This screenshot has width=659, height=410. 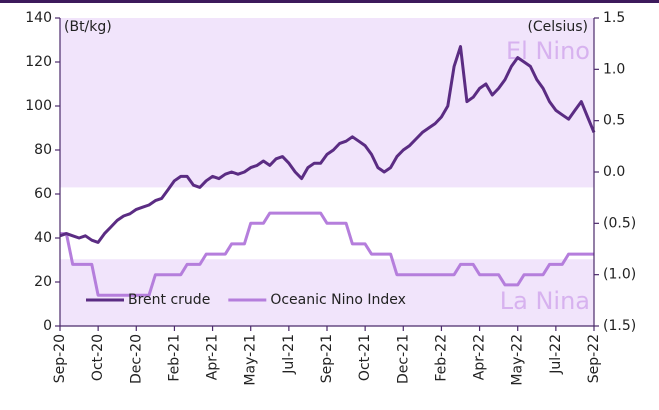 What do you see at coordinates (43, 282) in the screenshot?
I see `y-tick-label: 20` at bounding box center [43, 282].